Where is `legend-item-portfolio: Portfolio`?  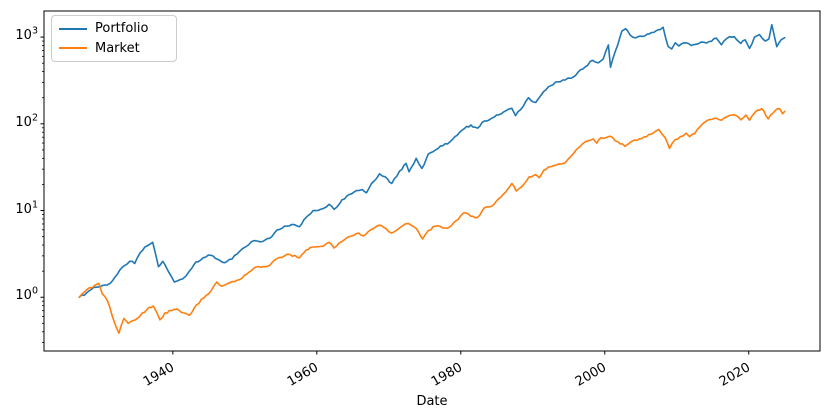
legend-item-portfolio: Portfolio is located at coordinates (114, 28).